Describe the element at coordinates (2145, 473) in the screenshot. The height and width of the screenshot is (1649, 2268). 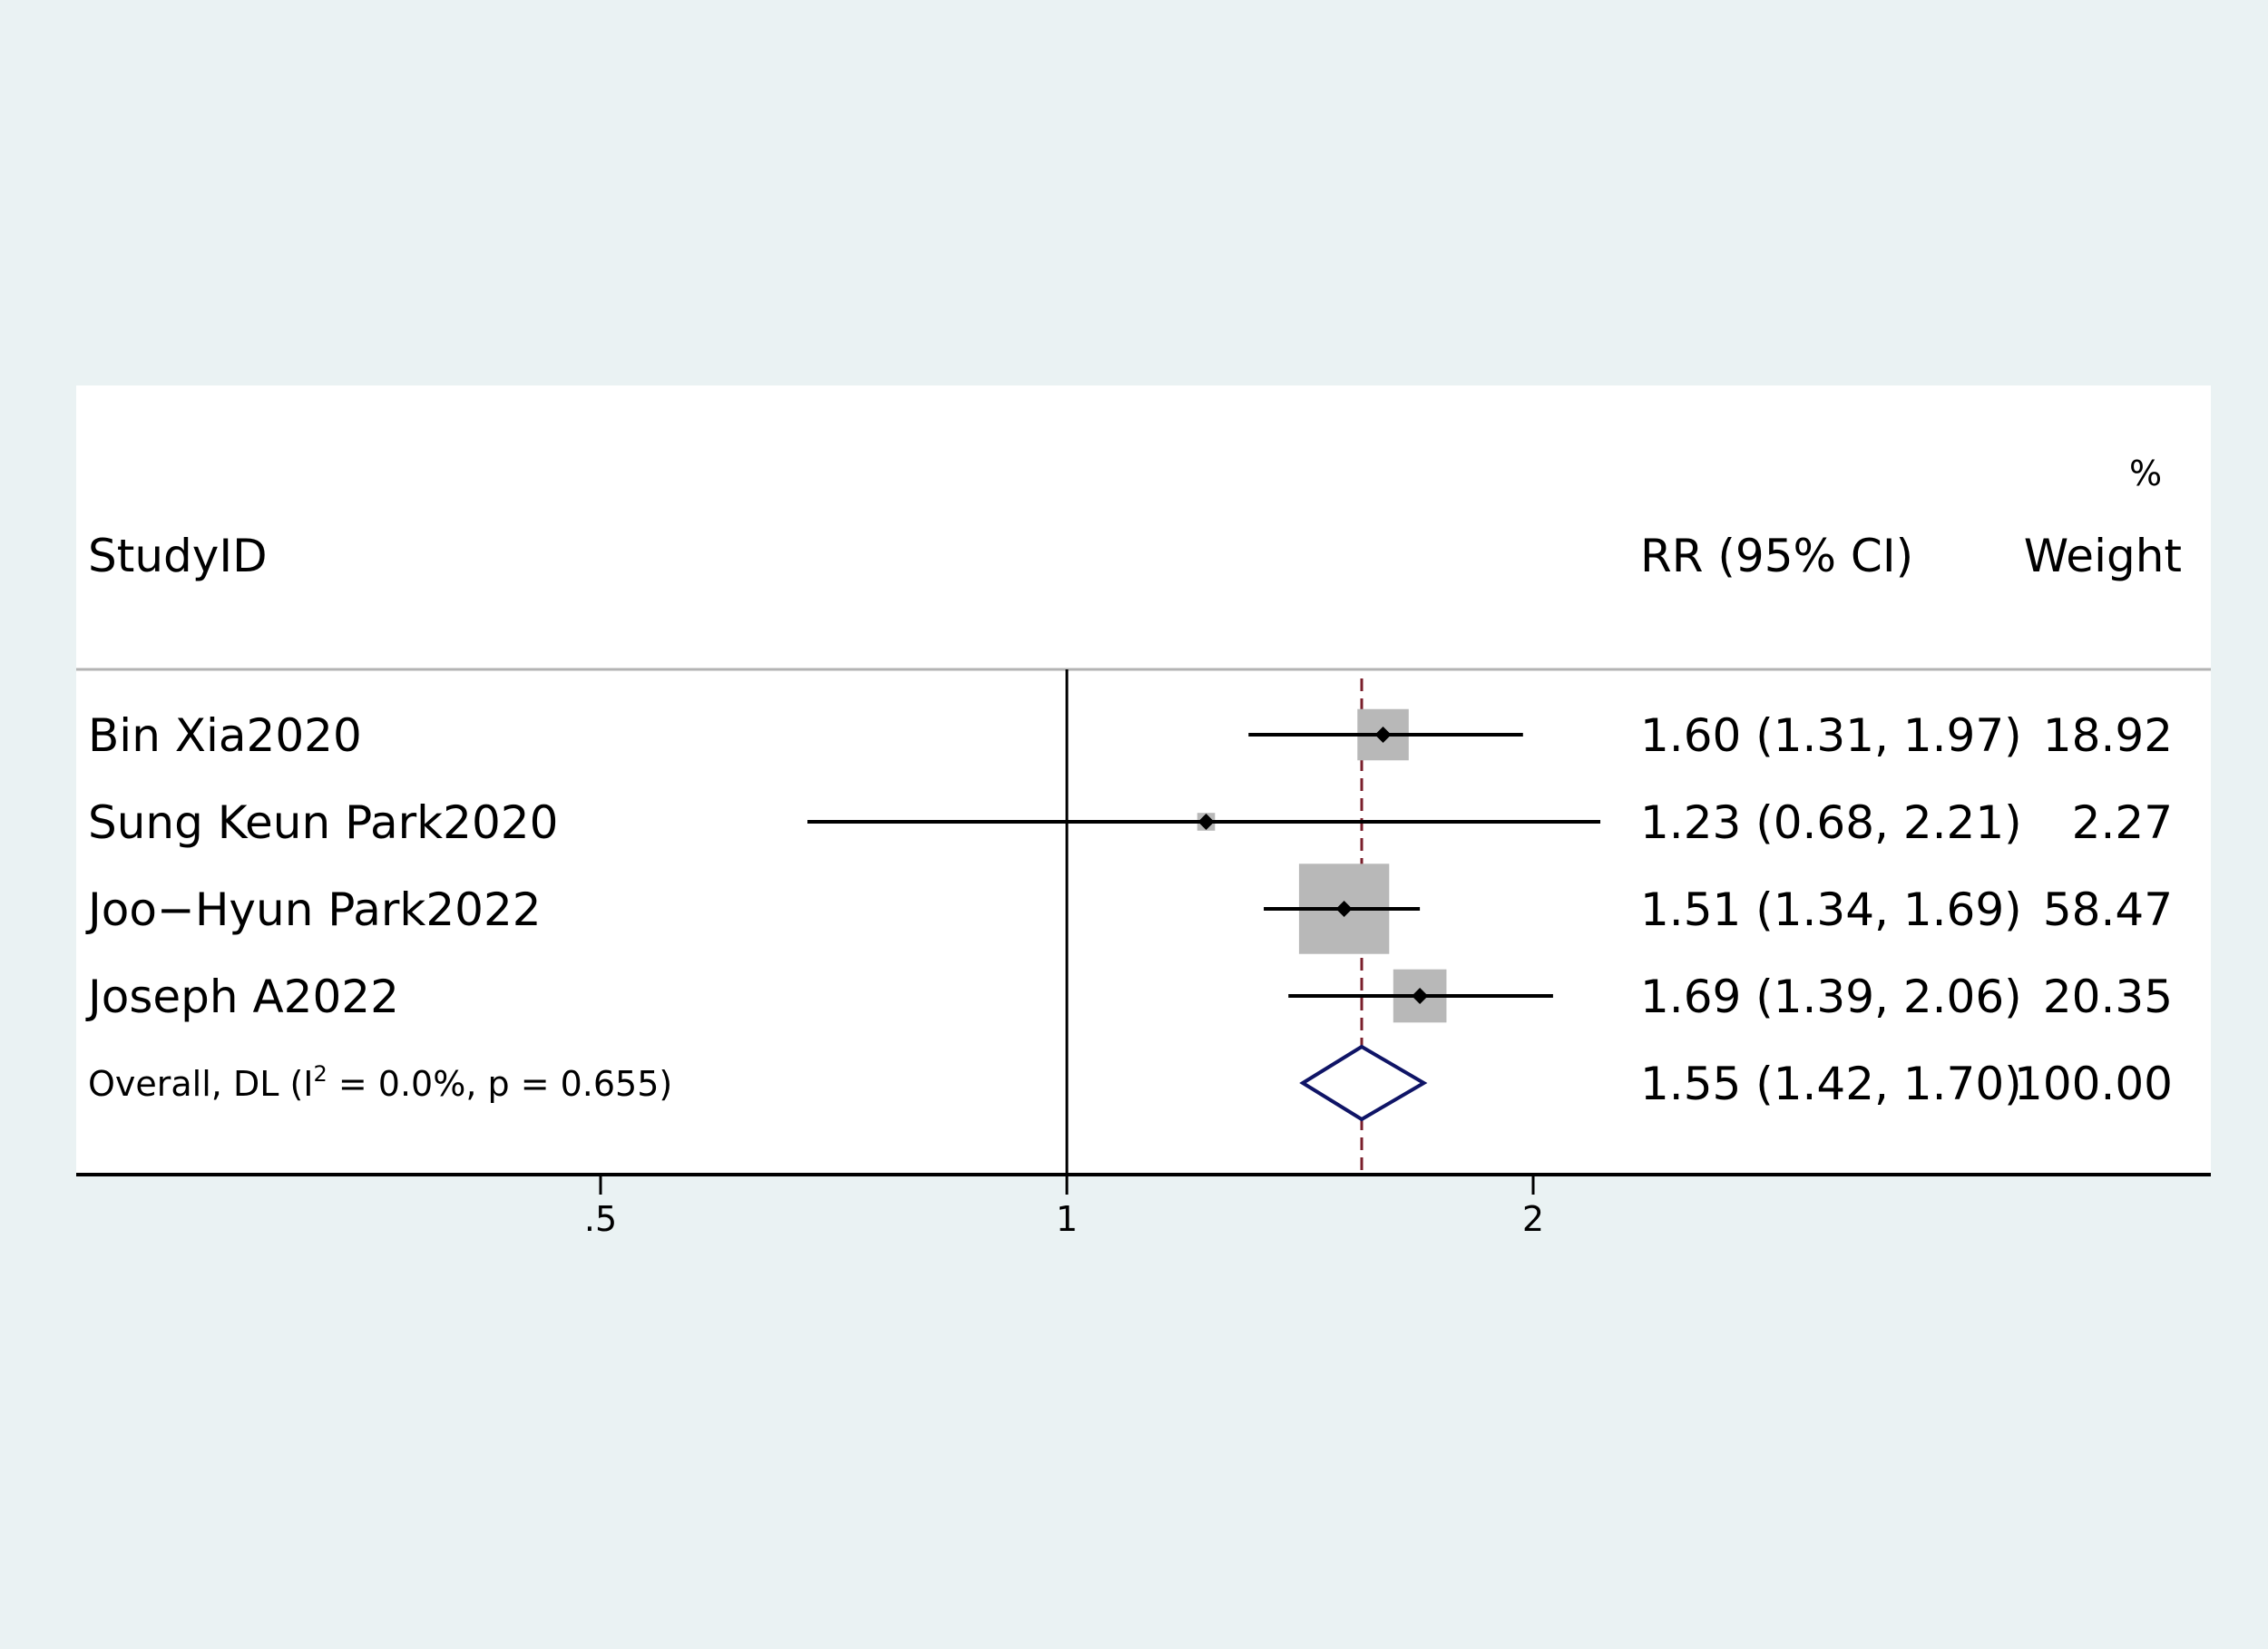
I see `header-weight-percent: %` at that location.